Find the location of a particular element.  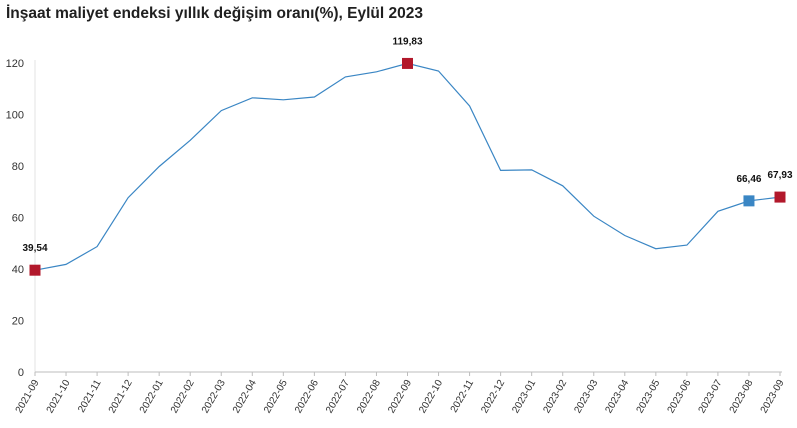

y-tick-label: 40 is located at coordinates (18, 270).